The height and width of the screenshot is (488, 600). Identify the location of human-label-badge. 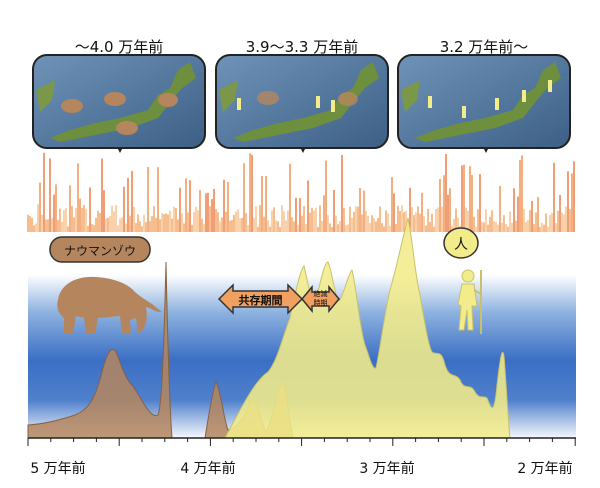
(461, 243).